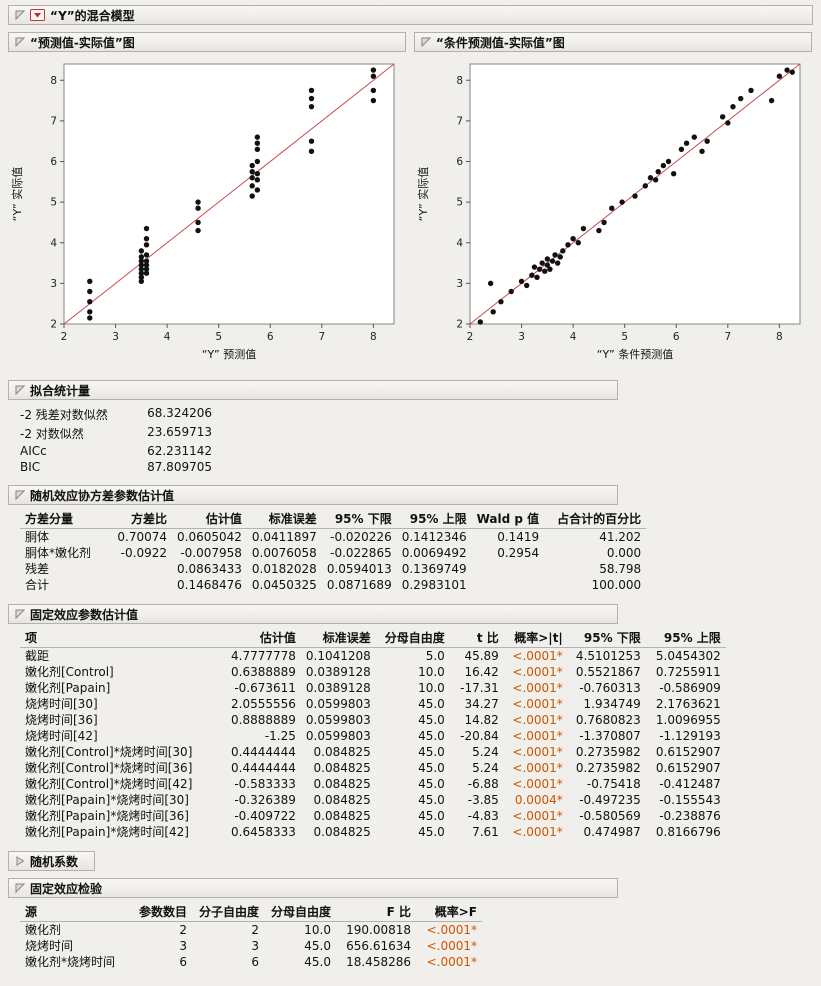  What do you see at coordinates (313, 888) in the screenshot?
I see `section-header-fixed-effect-tests: 固定效应检验` at bounding box center [313, 888].